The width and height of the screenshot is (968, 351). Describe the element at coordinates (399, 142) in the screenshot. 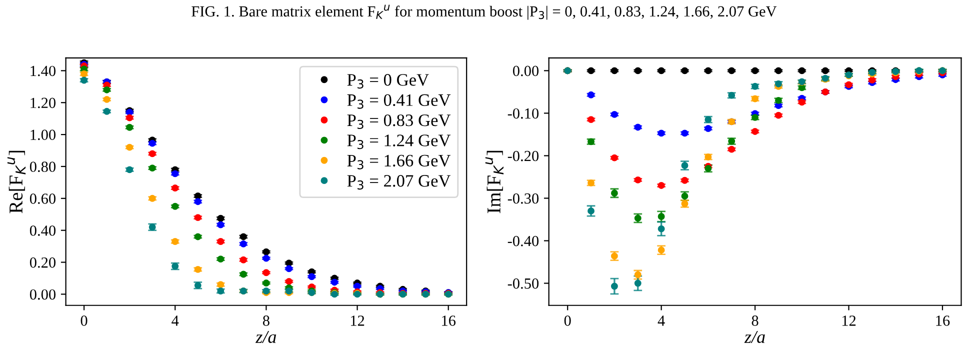

I see `legend-label: P$_{3}$ = 1.24 GeV` at that location.